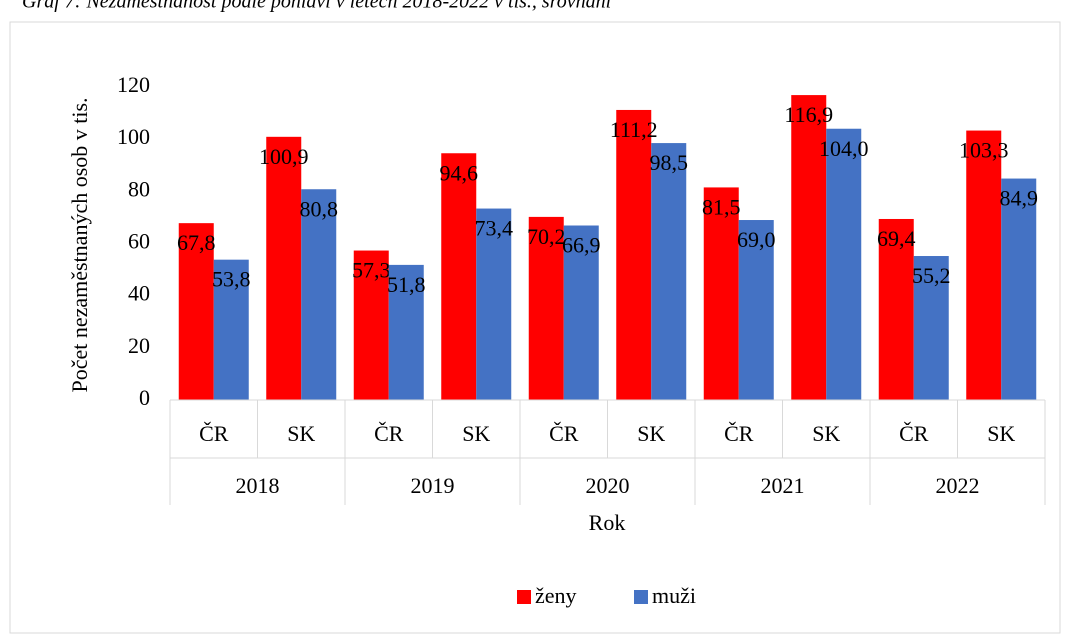 The width and height of the screenshot is (1066, 634). What do you see at coordinates (459, 172) in the screenshot?
I see `data-label: 94,6` at bounding box center [459, 172].